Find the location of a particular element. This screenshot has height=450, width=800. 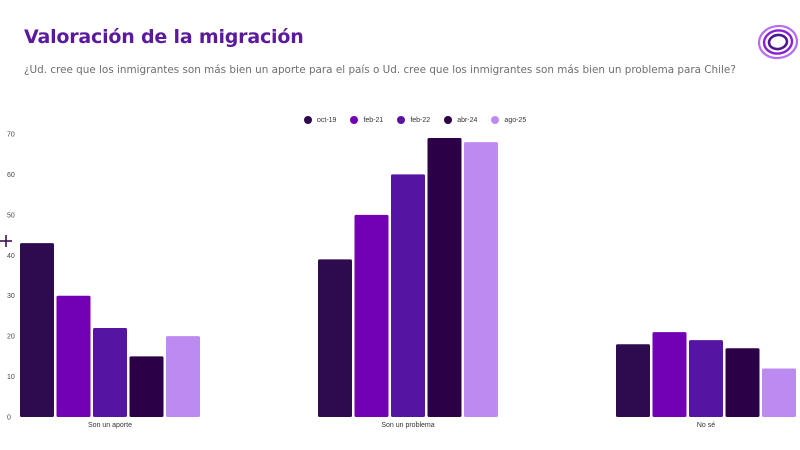

y-tick-label: 30 is located at coordinates (11, 296).